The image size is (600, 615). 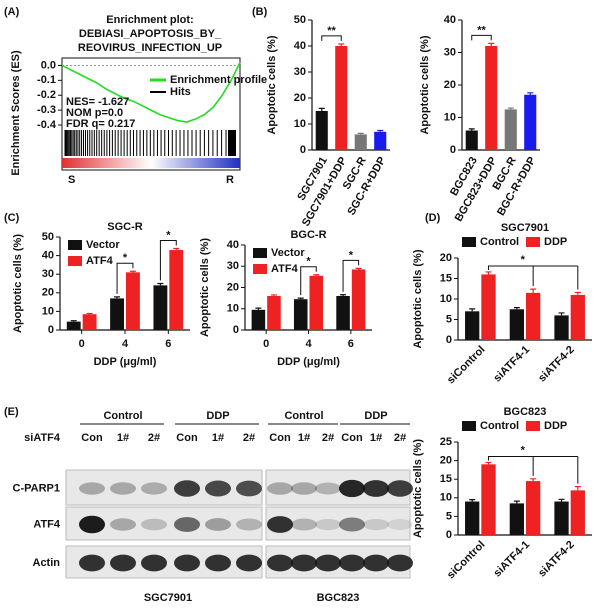 I want to click on legend-label: DDP, so click(x=555, y=426).